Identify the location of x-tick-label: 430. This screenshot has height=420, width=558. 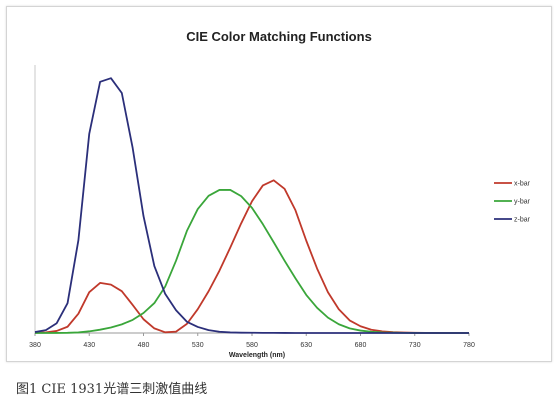
(89, 345).